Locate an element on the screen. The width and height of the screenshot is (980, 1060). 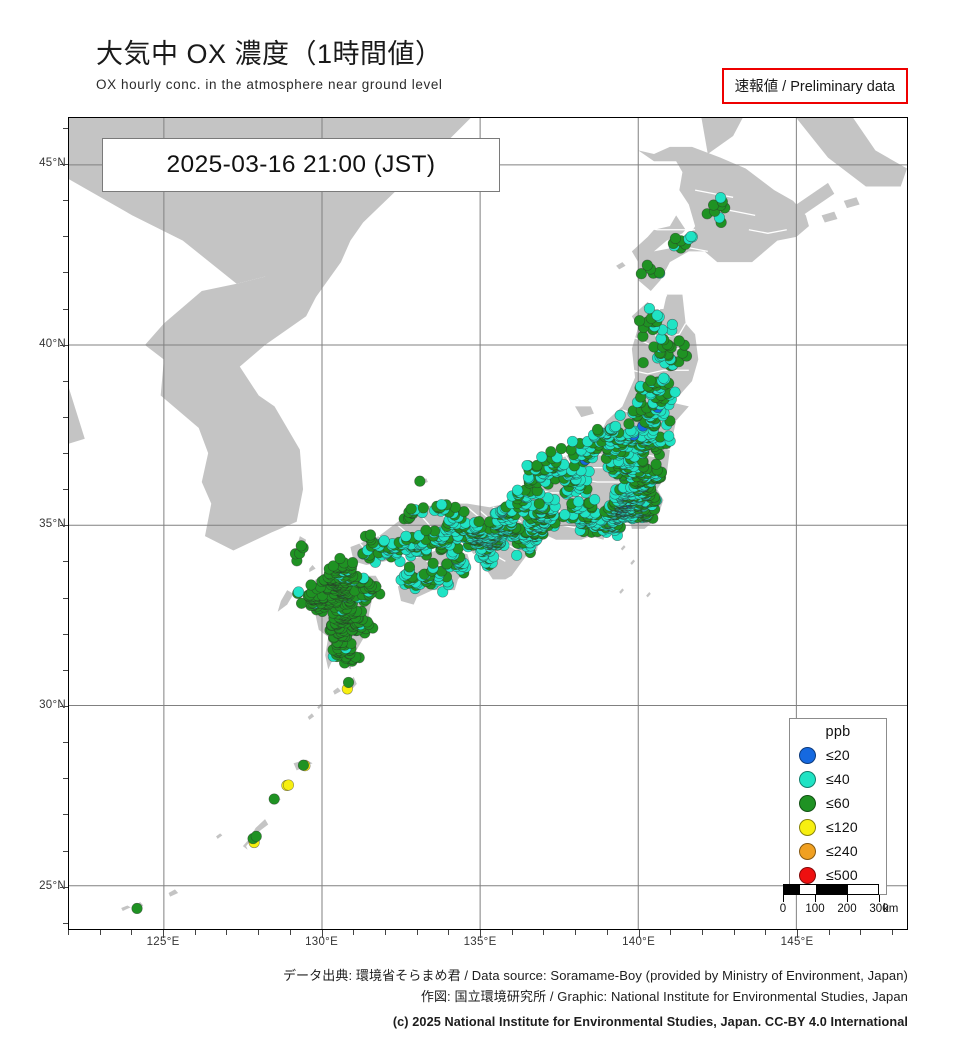
legend-item-lte40: ≤40 is located at coordinates (838, 779).